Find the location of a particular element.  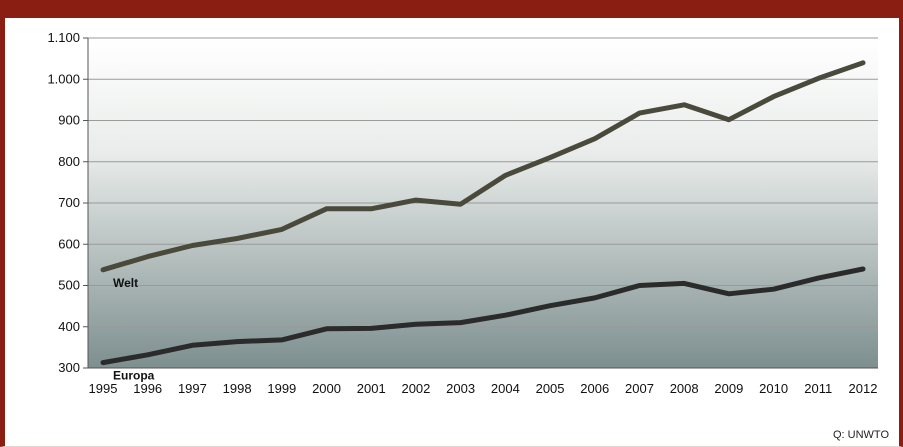

x-tick-label: 2011 is located at coordinates (818, 388).